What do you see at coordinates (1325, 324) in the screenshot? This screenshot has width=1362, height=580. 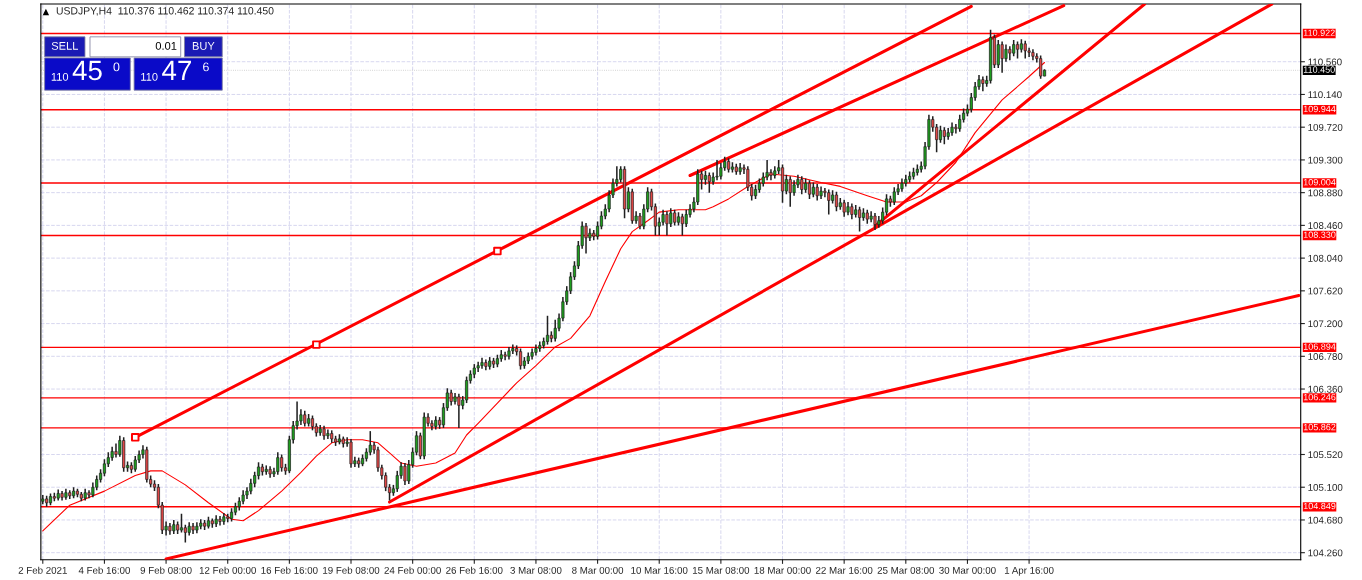 I see `y-tick-label: 107.200` at bounding box center [1325, 324].